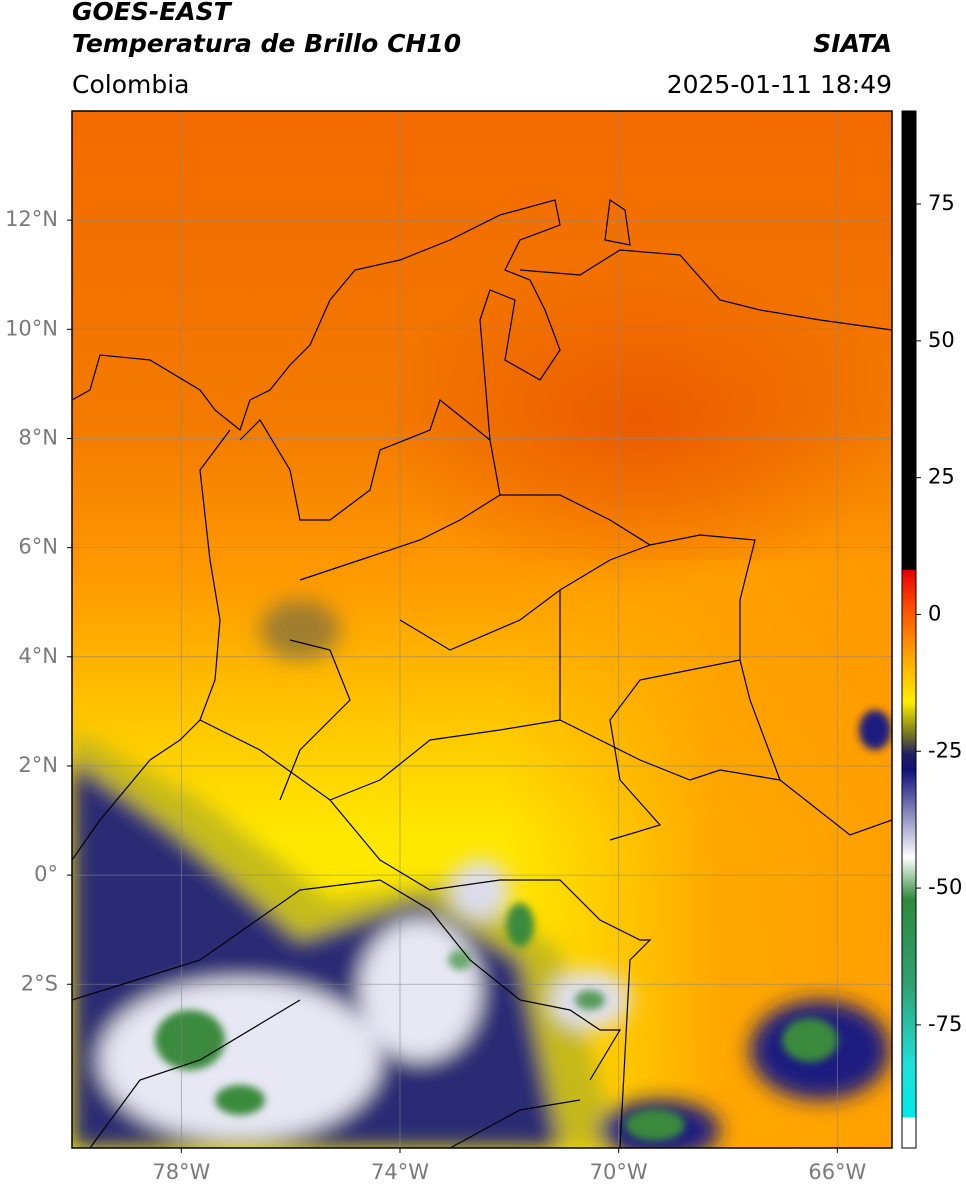 The height and width of the screenshot is (1194, 966). I want to click on colorbar-tick-label: 75, so click(941, 203).